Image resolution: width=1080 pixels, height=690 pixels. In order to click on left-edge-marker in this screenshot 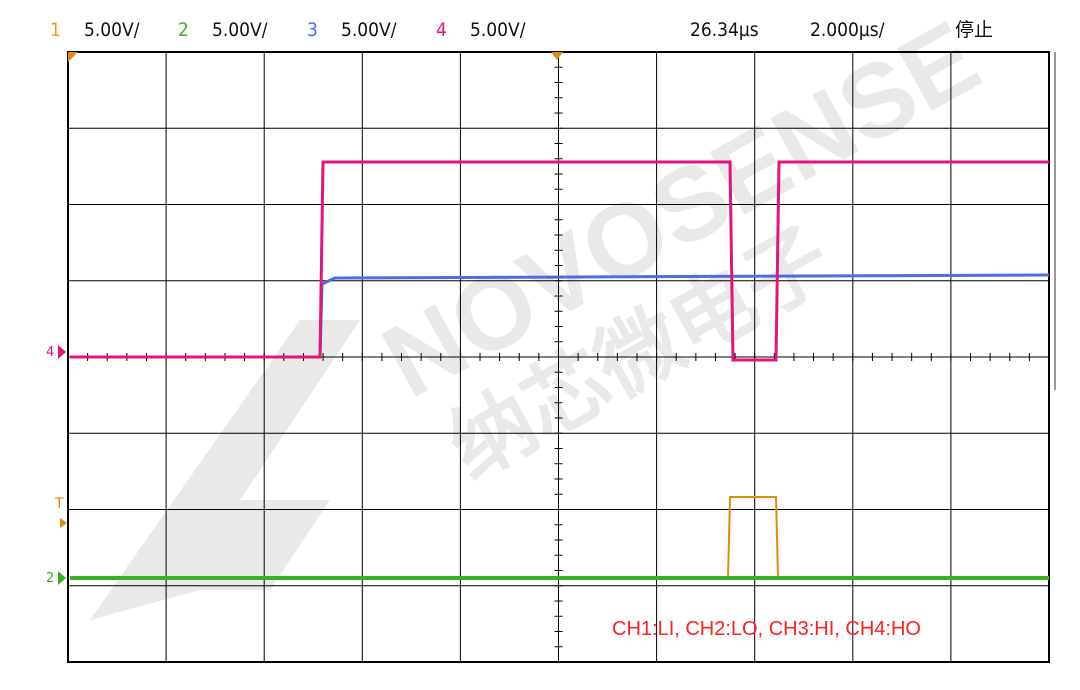, I will do `click(73, 57)`.